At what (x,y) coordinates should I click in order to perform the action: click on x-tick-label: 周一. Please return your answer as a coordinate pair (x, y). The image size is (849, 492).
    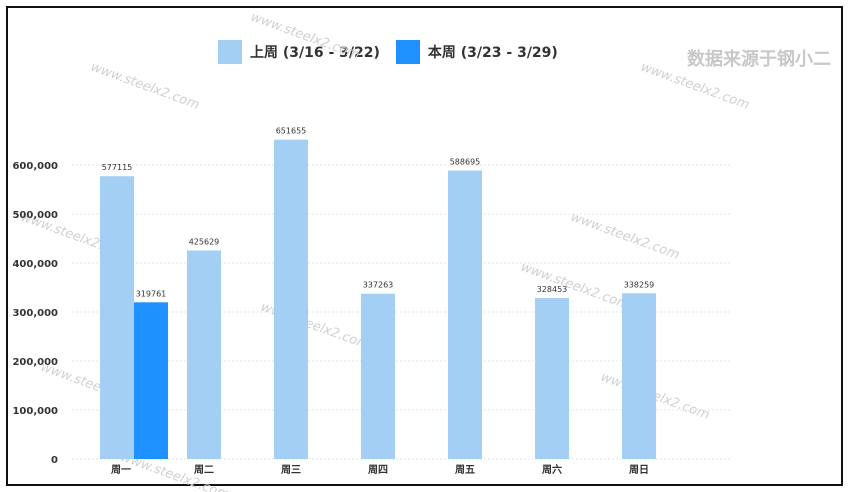
    Looking at the image, I should click on (121, 470).